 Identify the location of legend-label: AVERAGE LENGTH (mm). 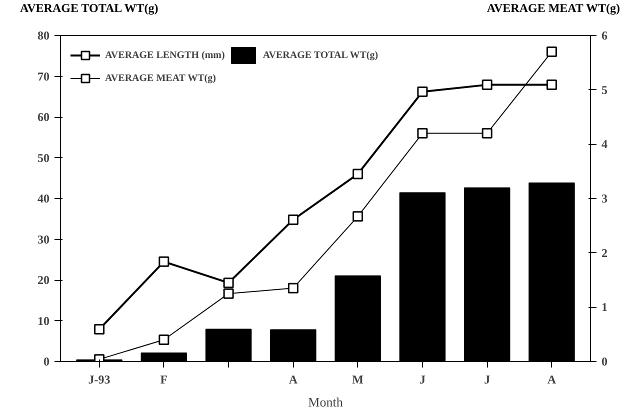
(165, 55).